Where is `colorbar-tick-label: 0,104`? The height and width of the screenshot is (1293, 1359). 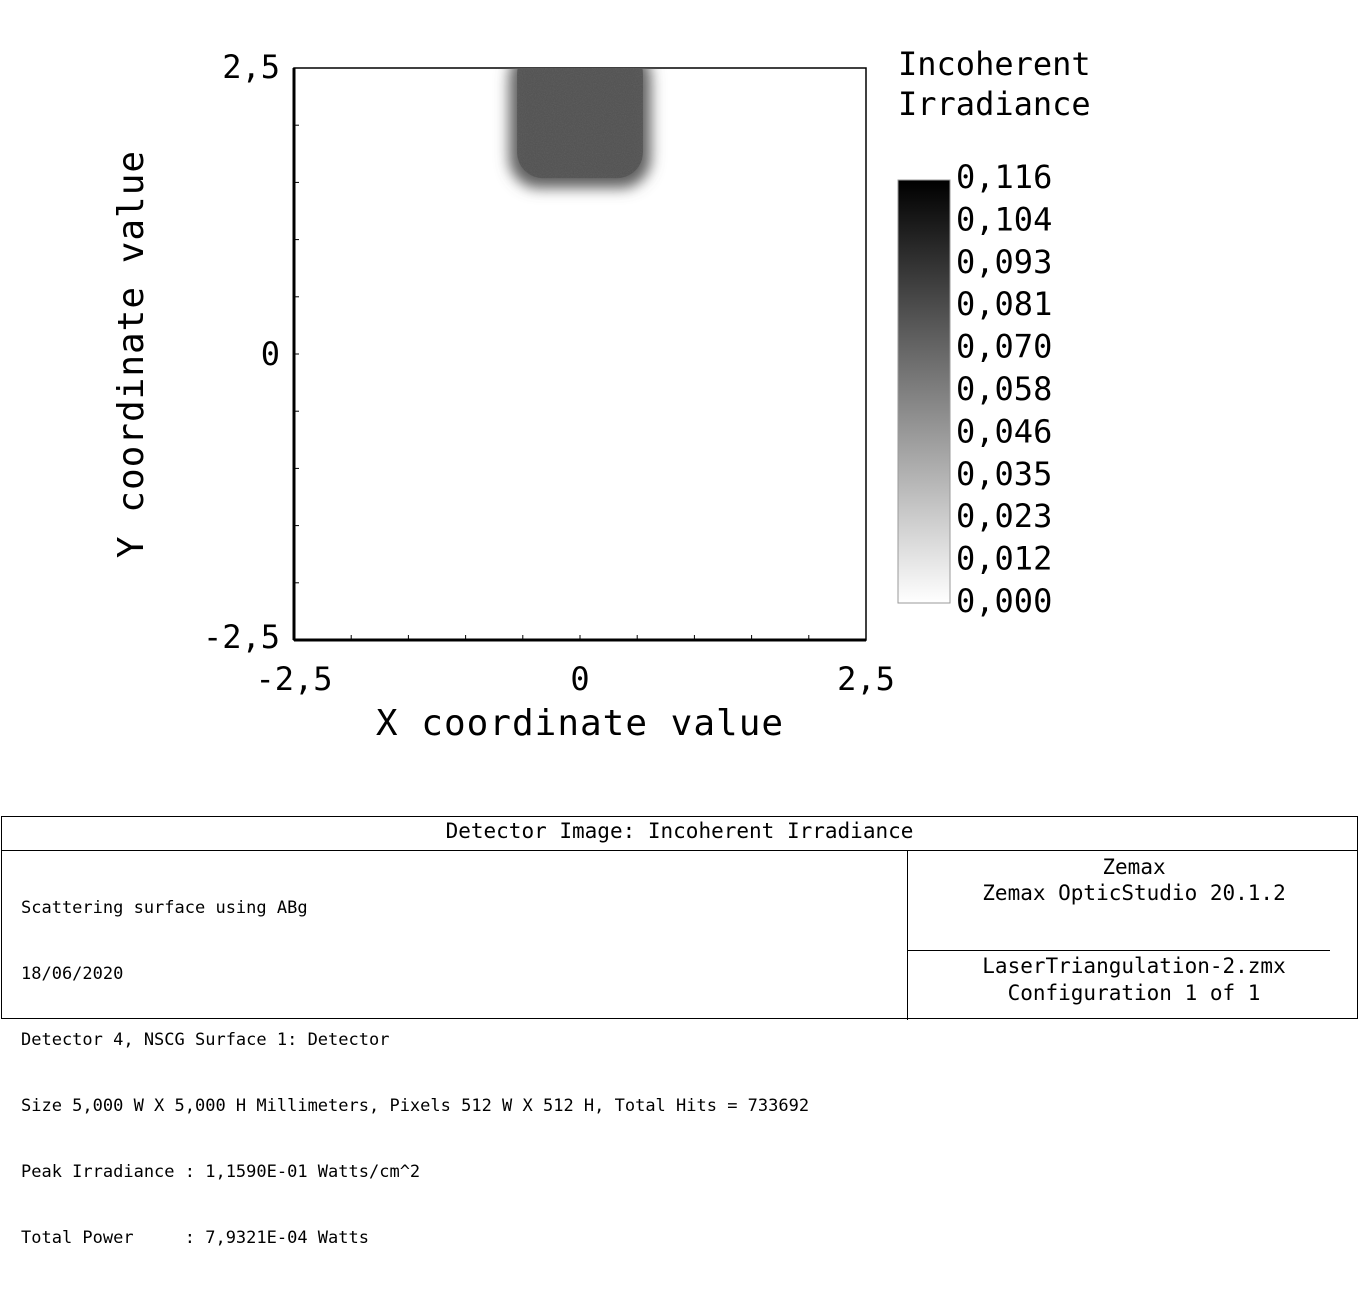 colorbar-tick-label: 0,104 is located at coordinates (1004, 219).